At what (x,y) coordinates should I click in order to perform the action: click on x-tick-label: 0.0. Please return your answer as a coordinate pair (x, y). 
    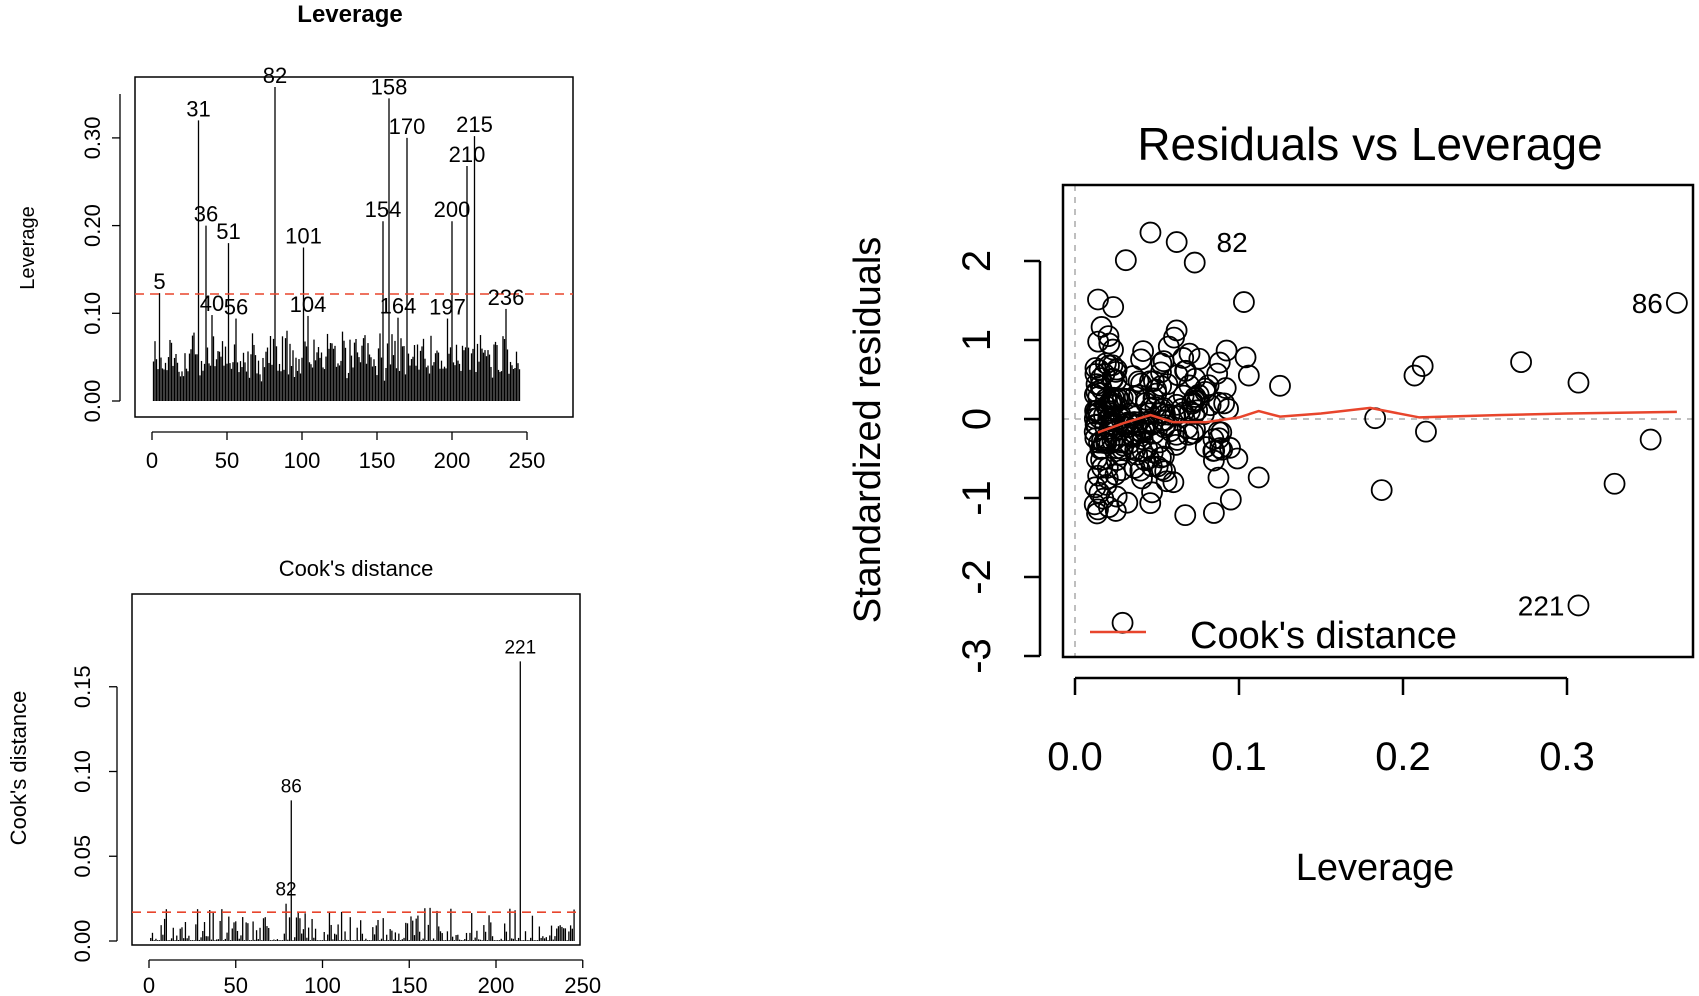
    Looking at the image, I should click on (1075, 757).